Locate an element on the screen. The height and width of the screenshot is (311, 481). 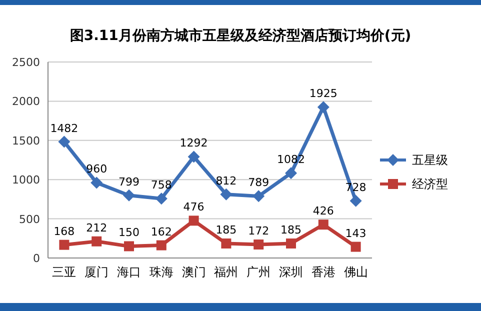
data-label: 1292 is located at coordinates (194, 143).